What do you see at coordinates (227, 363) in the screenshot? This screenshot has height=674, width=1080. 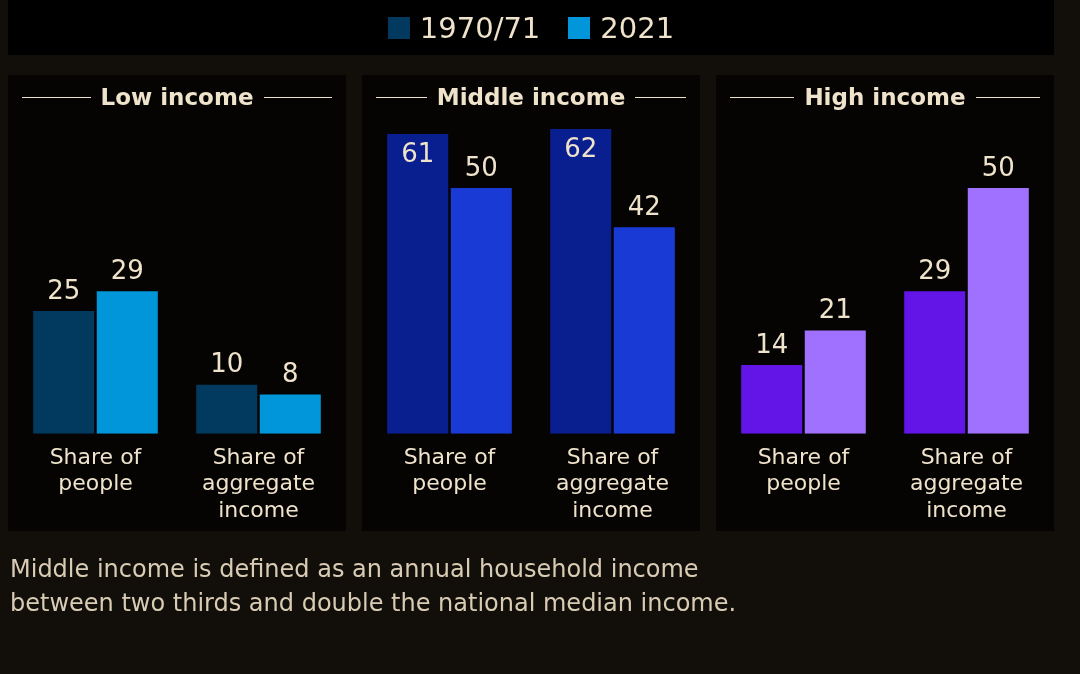 I see `data-label: 10` at bounding box center [227, 363].